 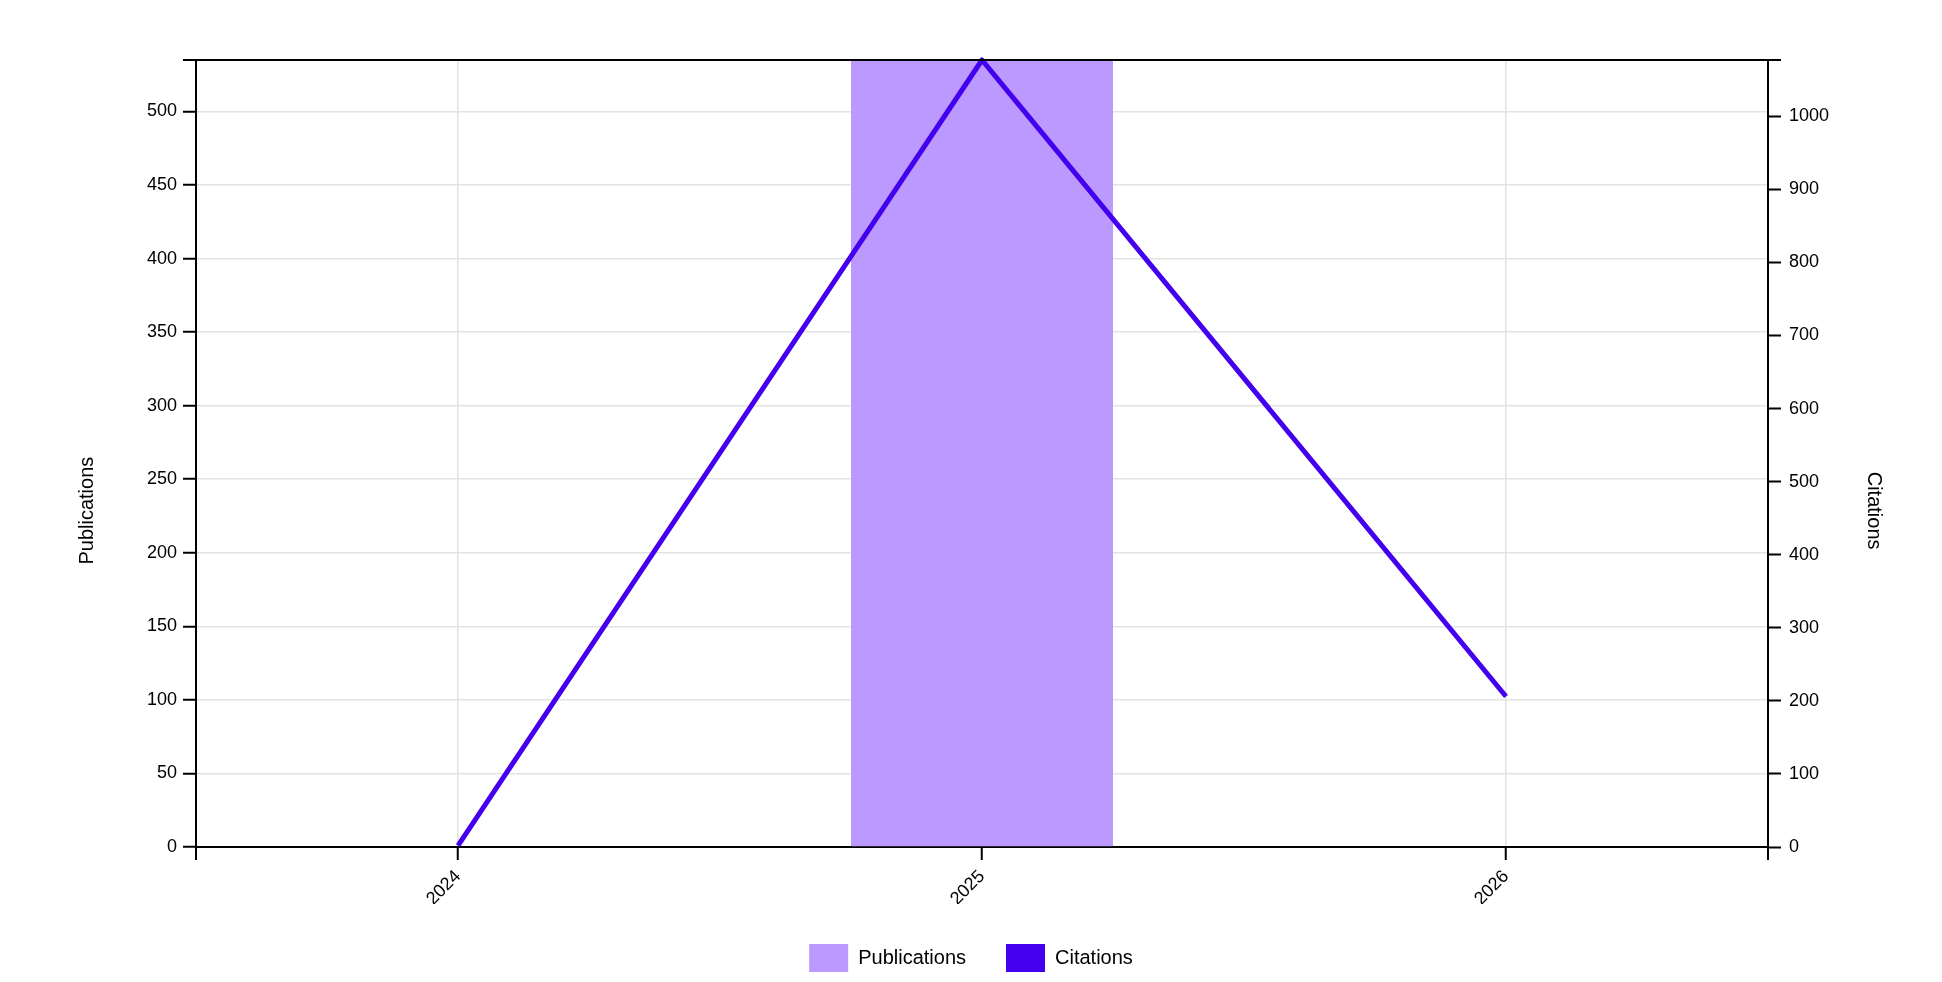 I want to click on y-tick-label: 0, so click(x=171, y=845).